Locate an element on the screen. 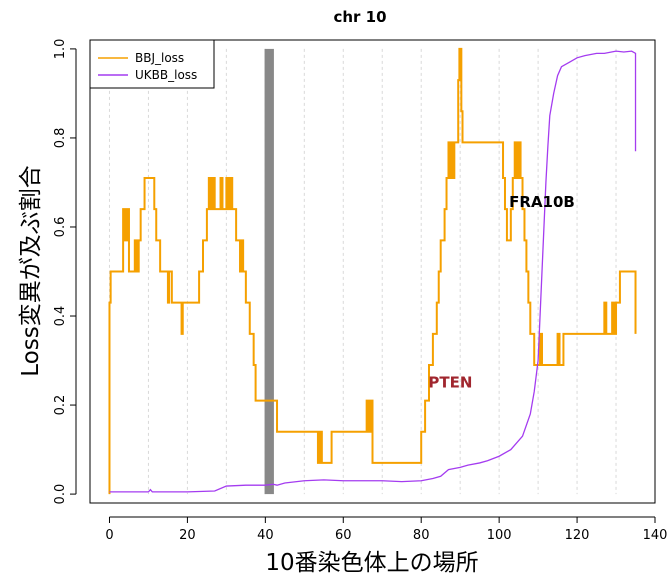 The image size is (670, 587). y-tick-label: 1.0 is located at coordinates (60, 49).